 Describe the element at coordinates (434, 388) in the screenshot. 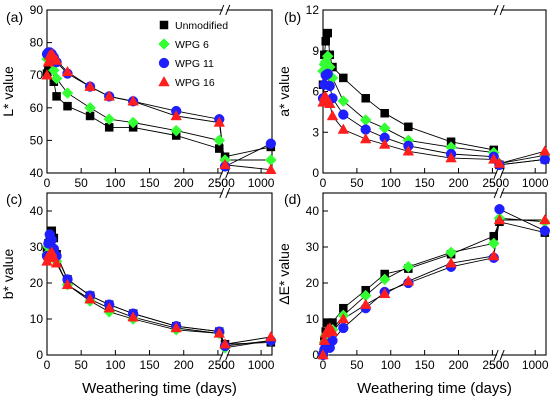

I see `x-axis-label: Weathering time (days)` at that location.